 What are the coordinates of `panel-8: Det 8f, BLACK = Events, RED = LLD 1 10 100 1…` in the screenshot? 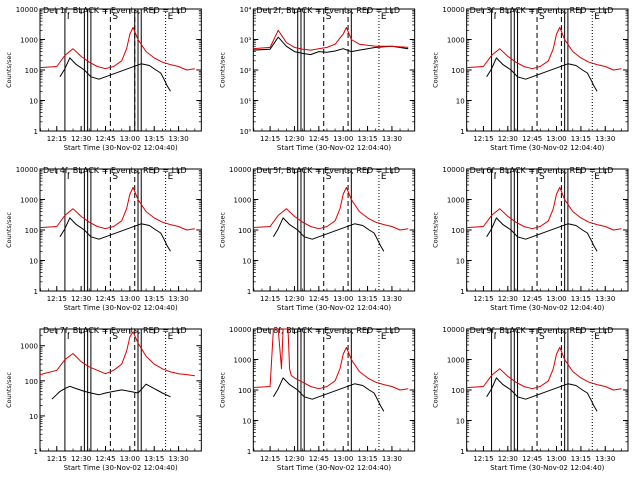 It's located at (317, 399).